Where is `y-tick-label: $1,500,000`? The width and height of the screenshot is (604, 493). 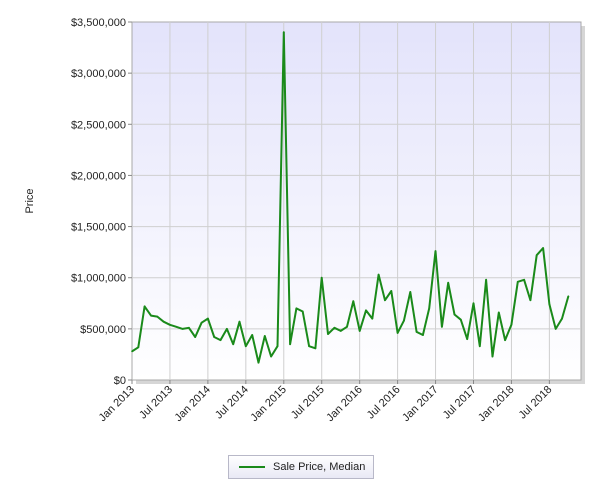 y-tick-label: $1,500,000 is located at coordinates (98, 228).